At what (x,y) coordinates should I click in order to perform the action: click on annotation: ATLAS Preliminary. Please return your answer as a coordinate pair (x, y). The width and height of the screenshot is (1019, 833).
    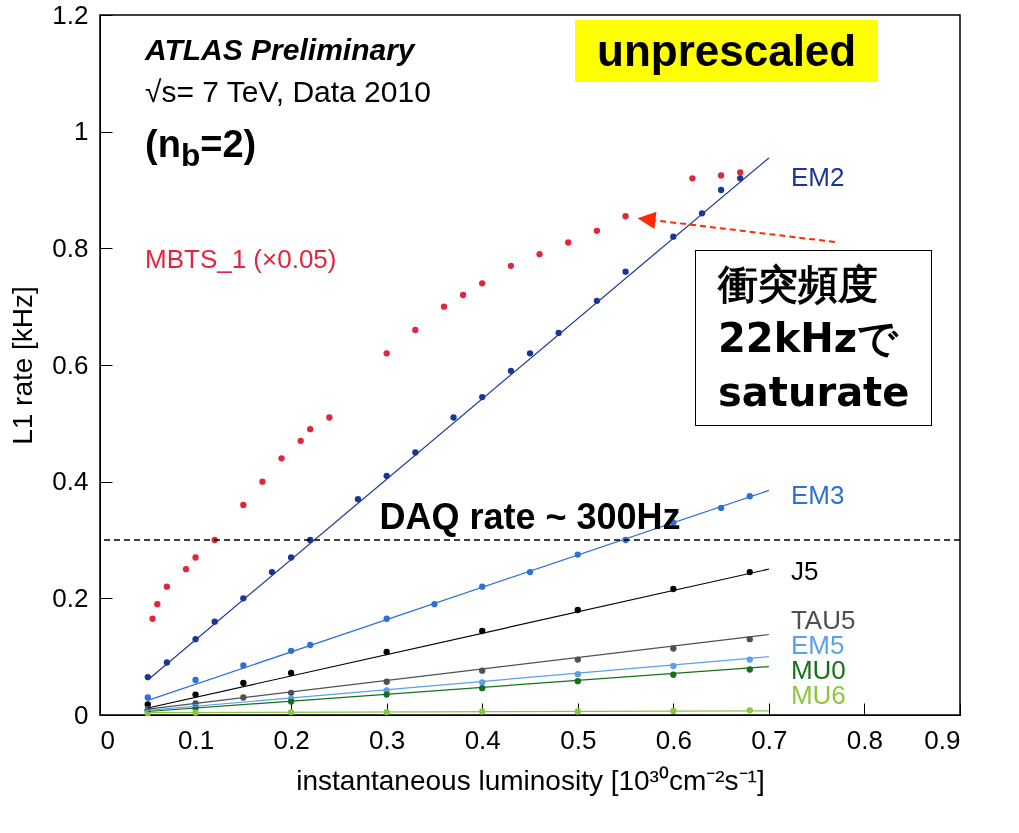
    Looking at the image, I should click on (280, 50).